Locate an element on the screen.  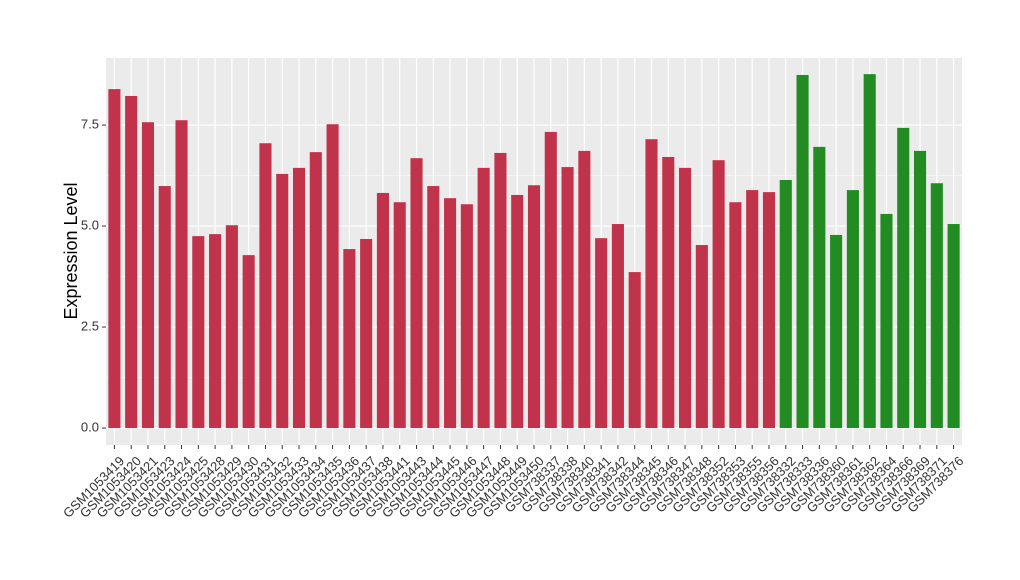
y-tick-label: 7.5 is located at coordinates (90, 123).